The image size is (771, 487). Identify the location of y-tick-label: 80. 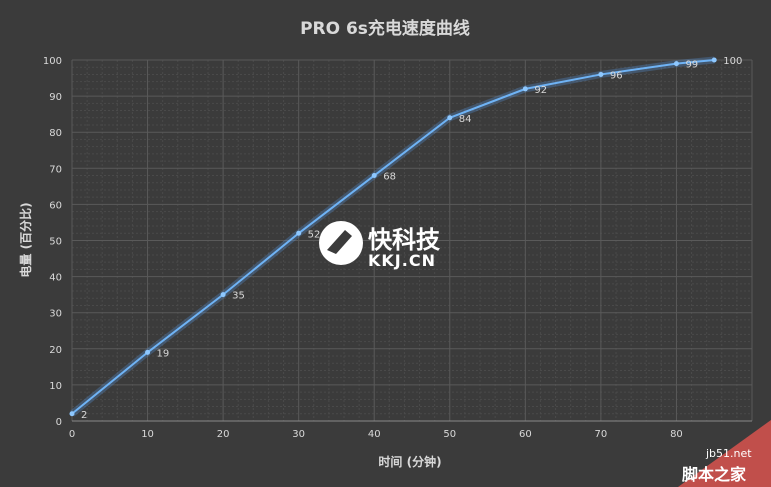
(55, 133).